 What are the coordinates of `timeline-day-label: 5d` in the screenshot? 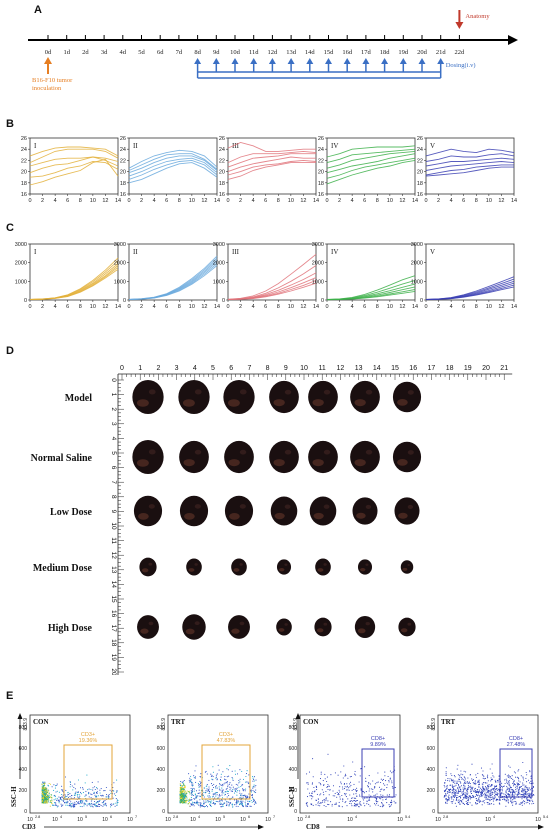 It's located at (141, 52).